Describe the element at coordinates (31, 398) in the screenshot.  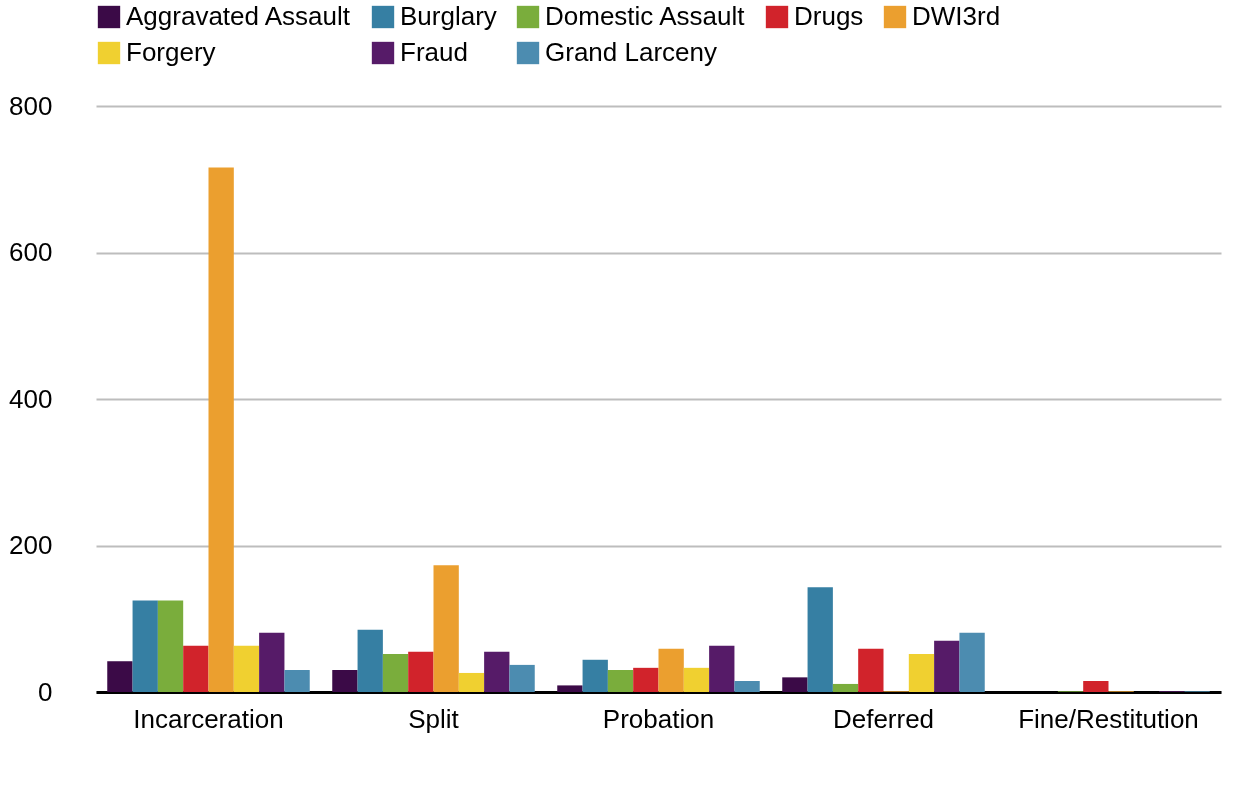
I see `y-tick-label: 400` at that location.